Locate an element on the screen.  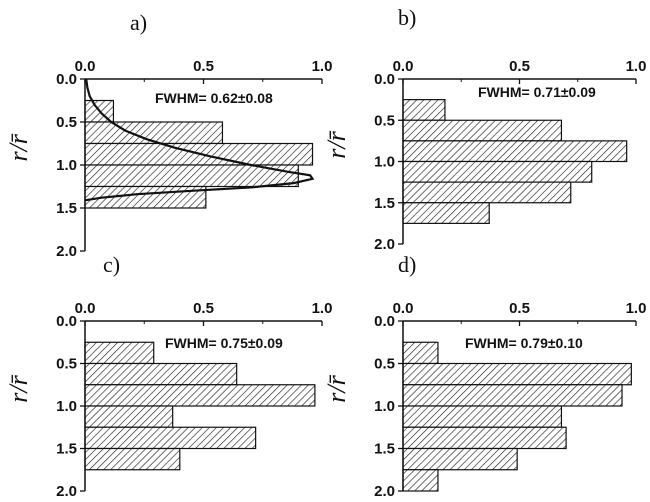
panel-label: d) is located at coordinates (407, 264).